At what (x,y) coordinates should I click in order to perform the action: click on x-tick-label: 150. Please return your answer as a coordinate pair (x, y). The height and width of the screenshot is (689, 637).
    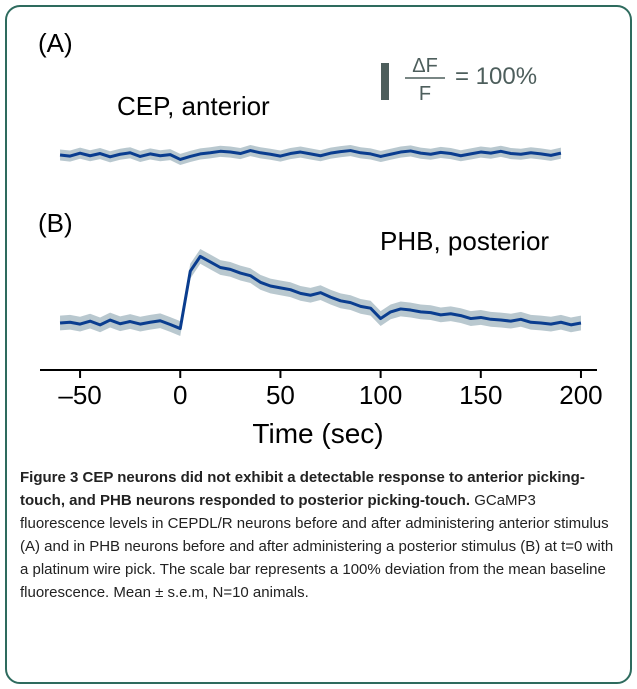
    Looking at the image, I should click on (480, 395).